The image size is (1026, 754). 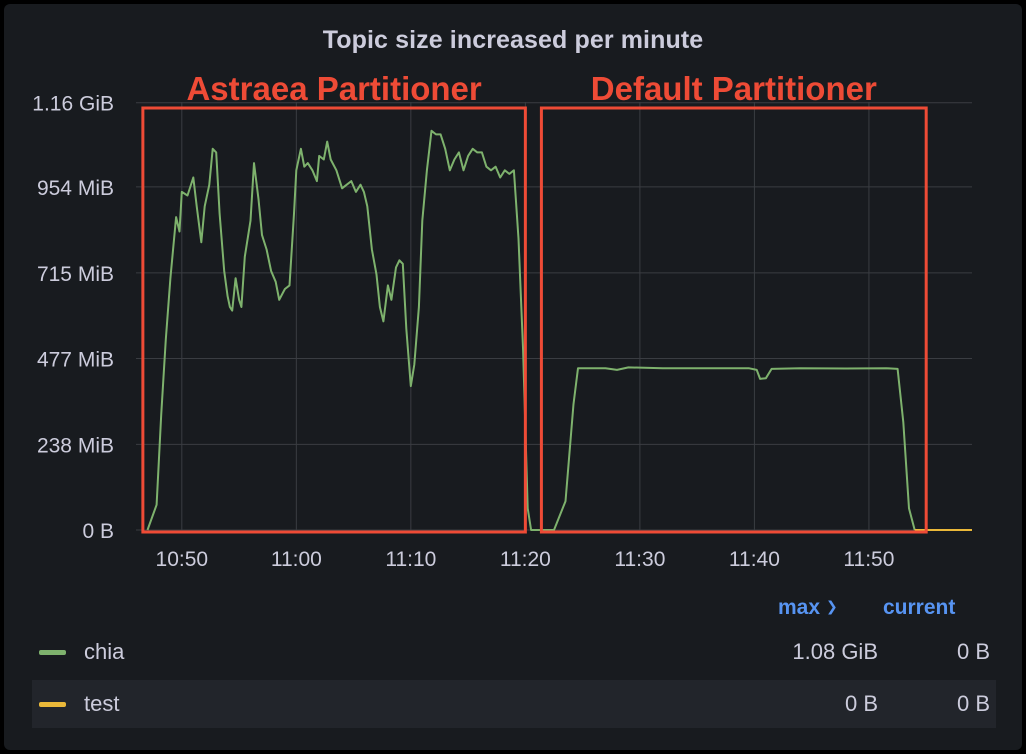 I want to click on x-tick-label: 11:30, so click(x=639, y=559).